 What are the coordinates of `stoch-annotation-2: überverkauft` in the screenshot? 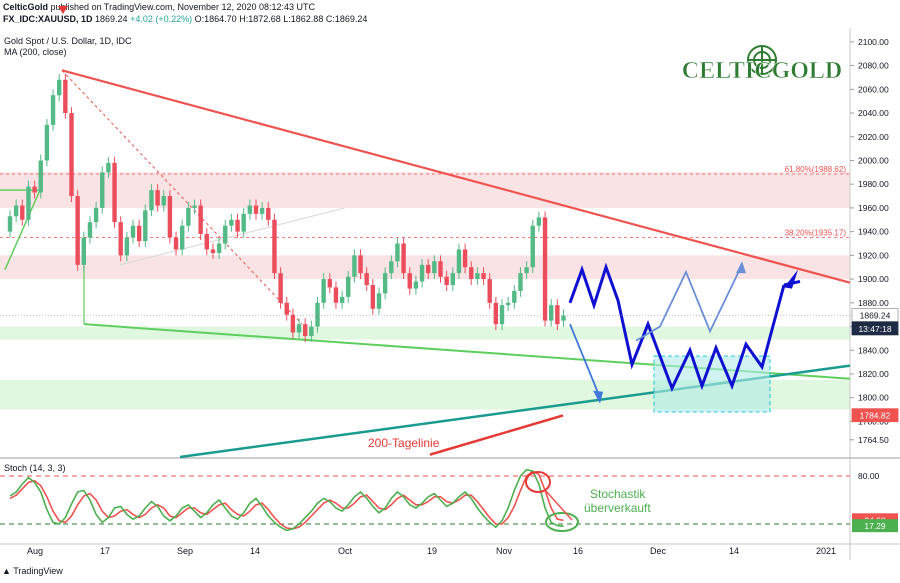 It's located at (617, 508).